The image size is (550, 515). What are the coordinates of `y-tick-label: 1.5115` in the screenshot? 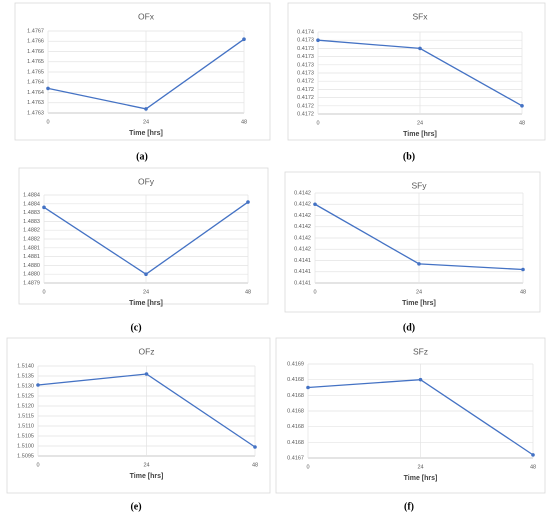 It's located at (26, 416).